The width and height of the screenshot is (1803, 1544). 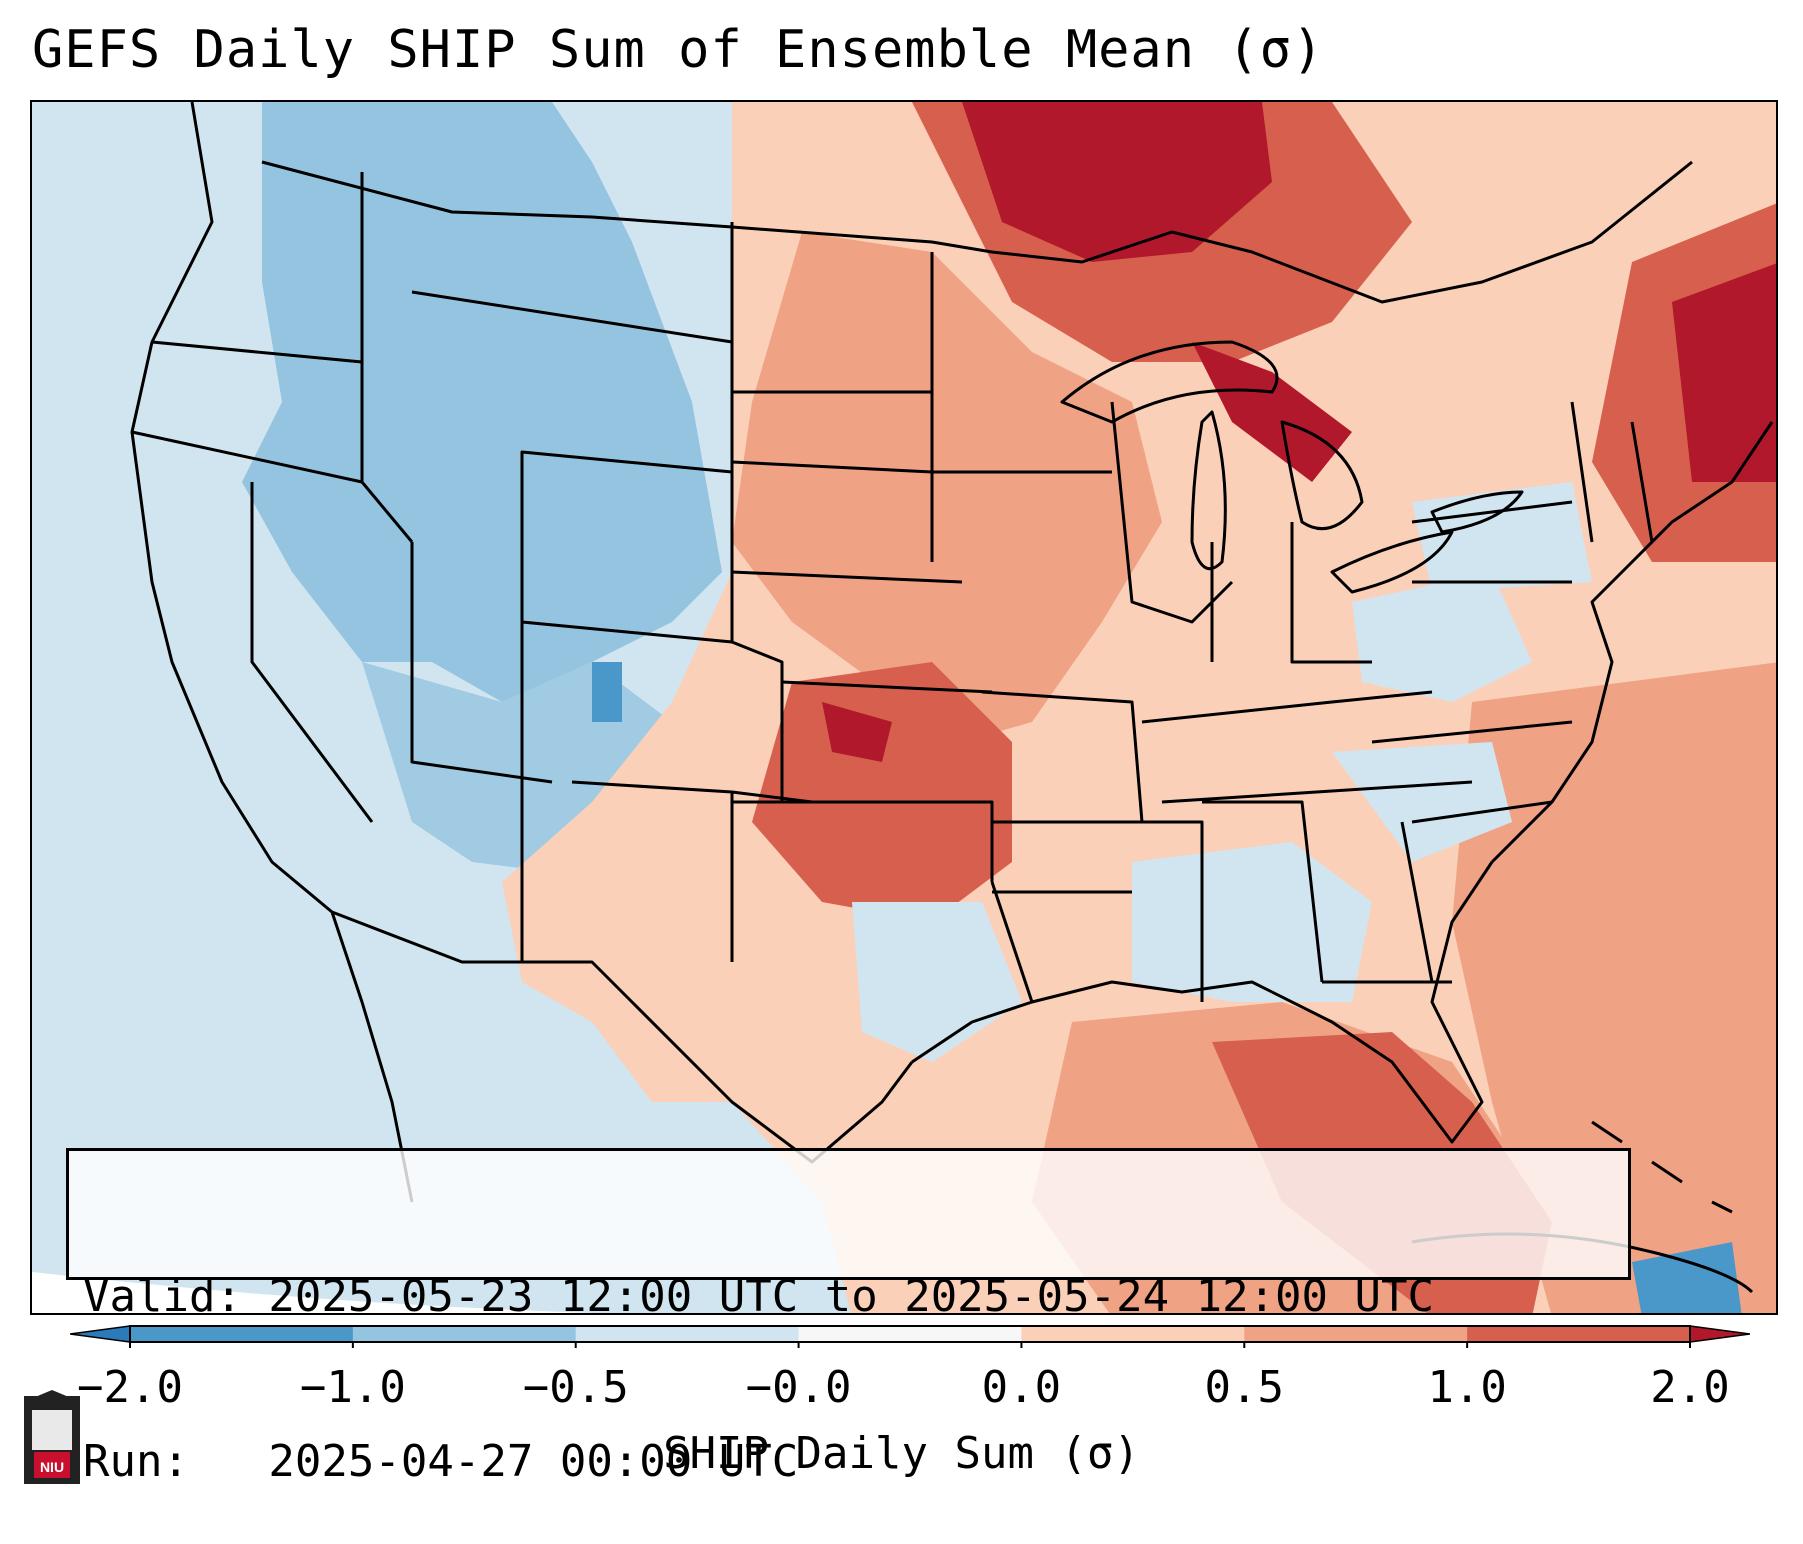 What do you see at coordinates (313, 1292) in the screenshot?
I see `projection-edge` at bounding box center [313, 1292].